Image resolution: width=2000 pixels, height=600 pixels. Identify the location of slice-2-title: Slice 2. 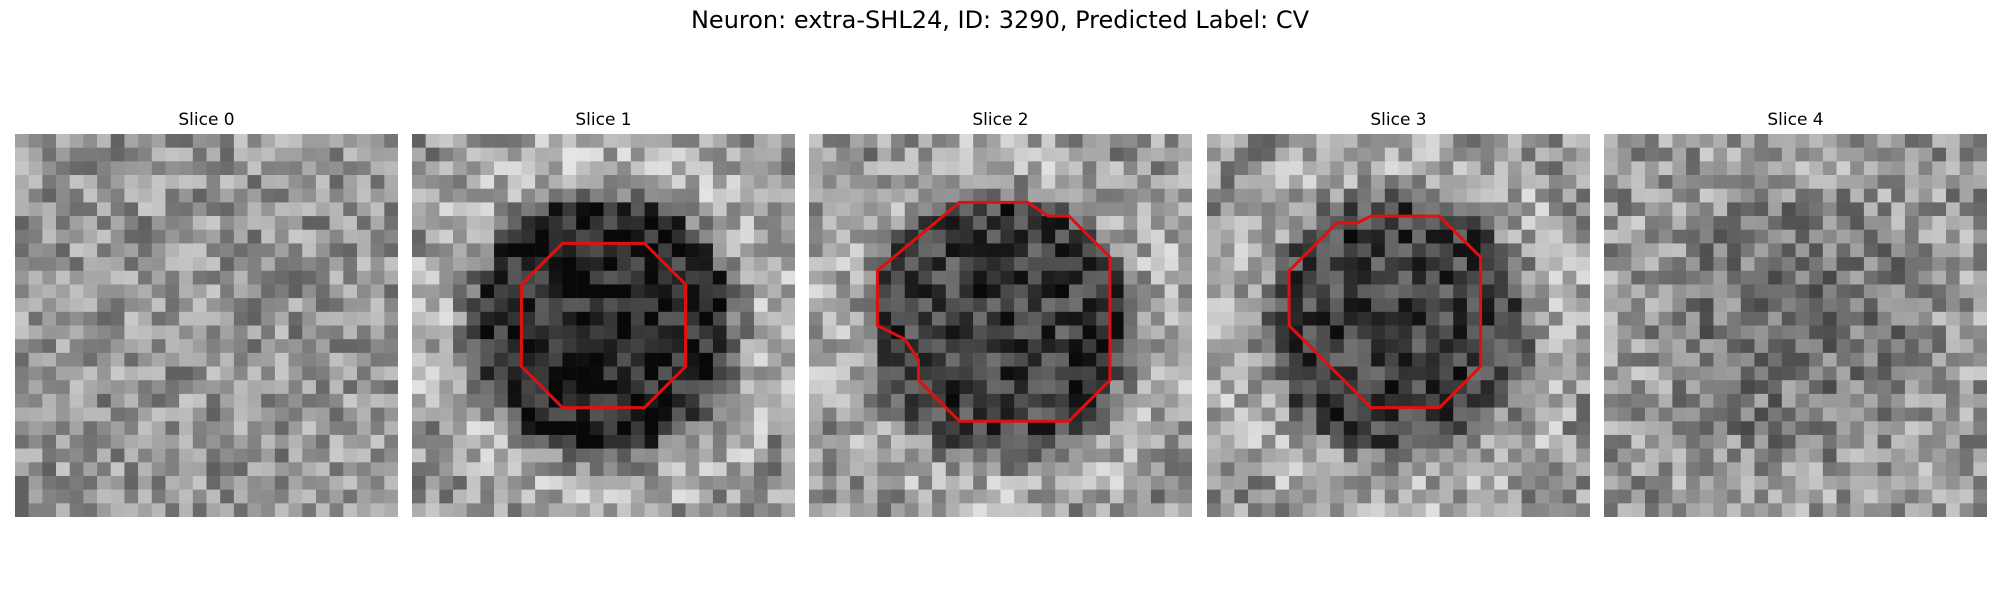
(1000, 120).